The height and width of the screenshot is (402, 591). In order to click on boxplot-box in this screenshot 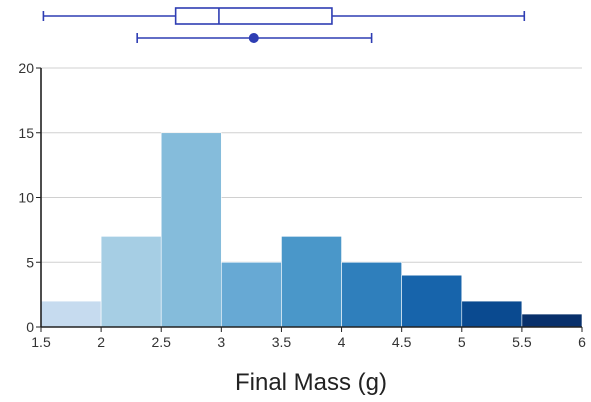, I will do `click(253, 16)`.